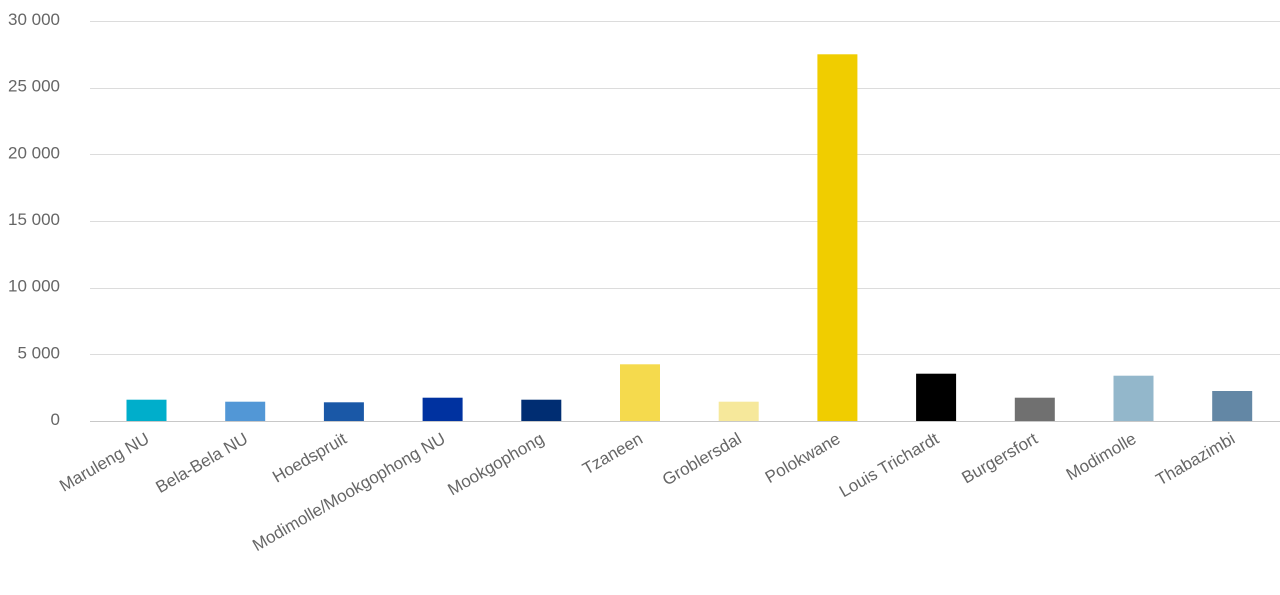  Describe the element at coordinates (495, 464) in the screenshot. I see `x-tick-label: Mookgophong` at that location.